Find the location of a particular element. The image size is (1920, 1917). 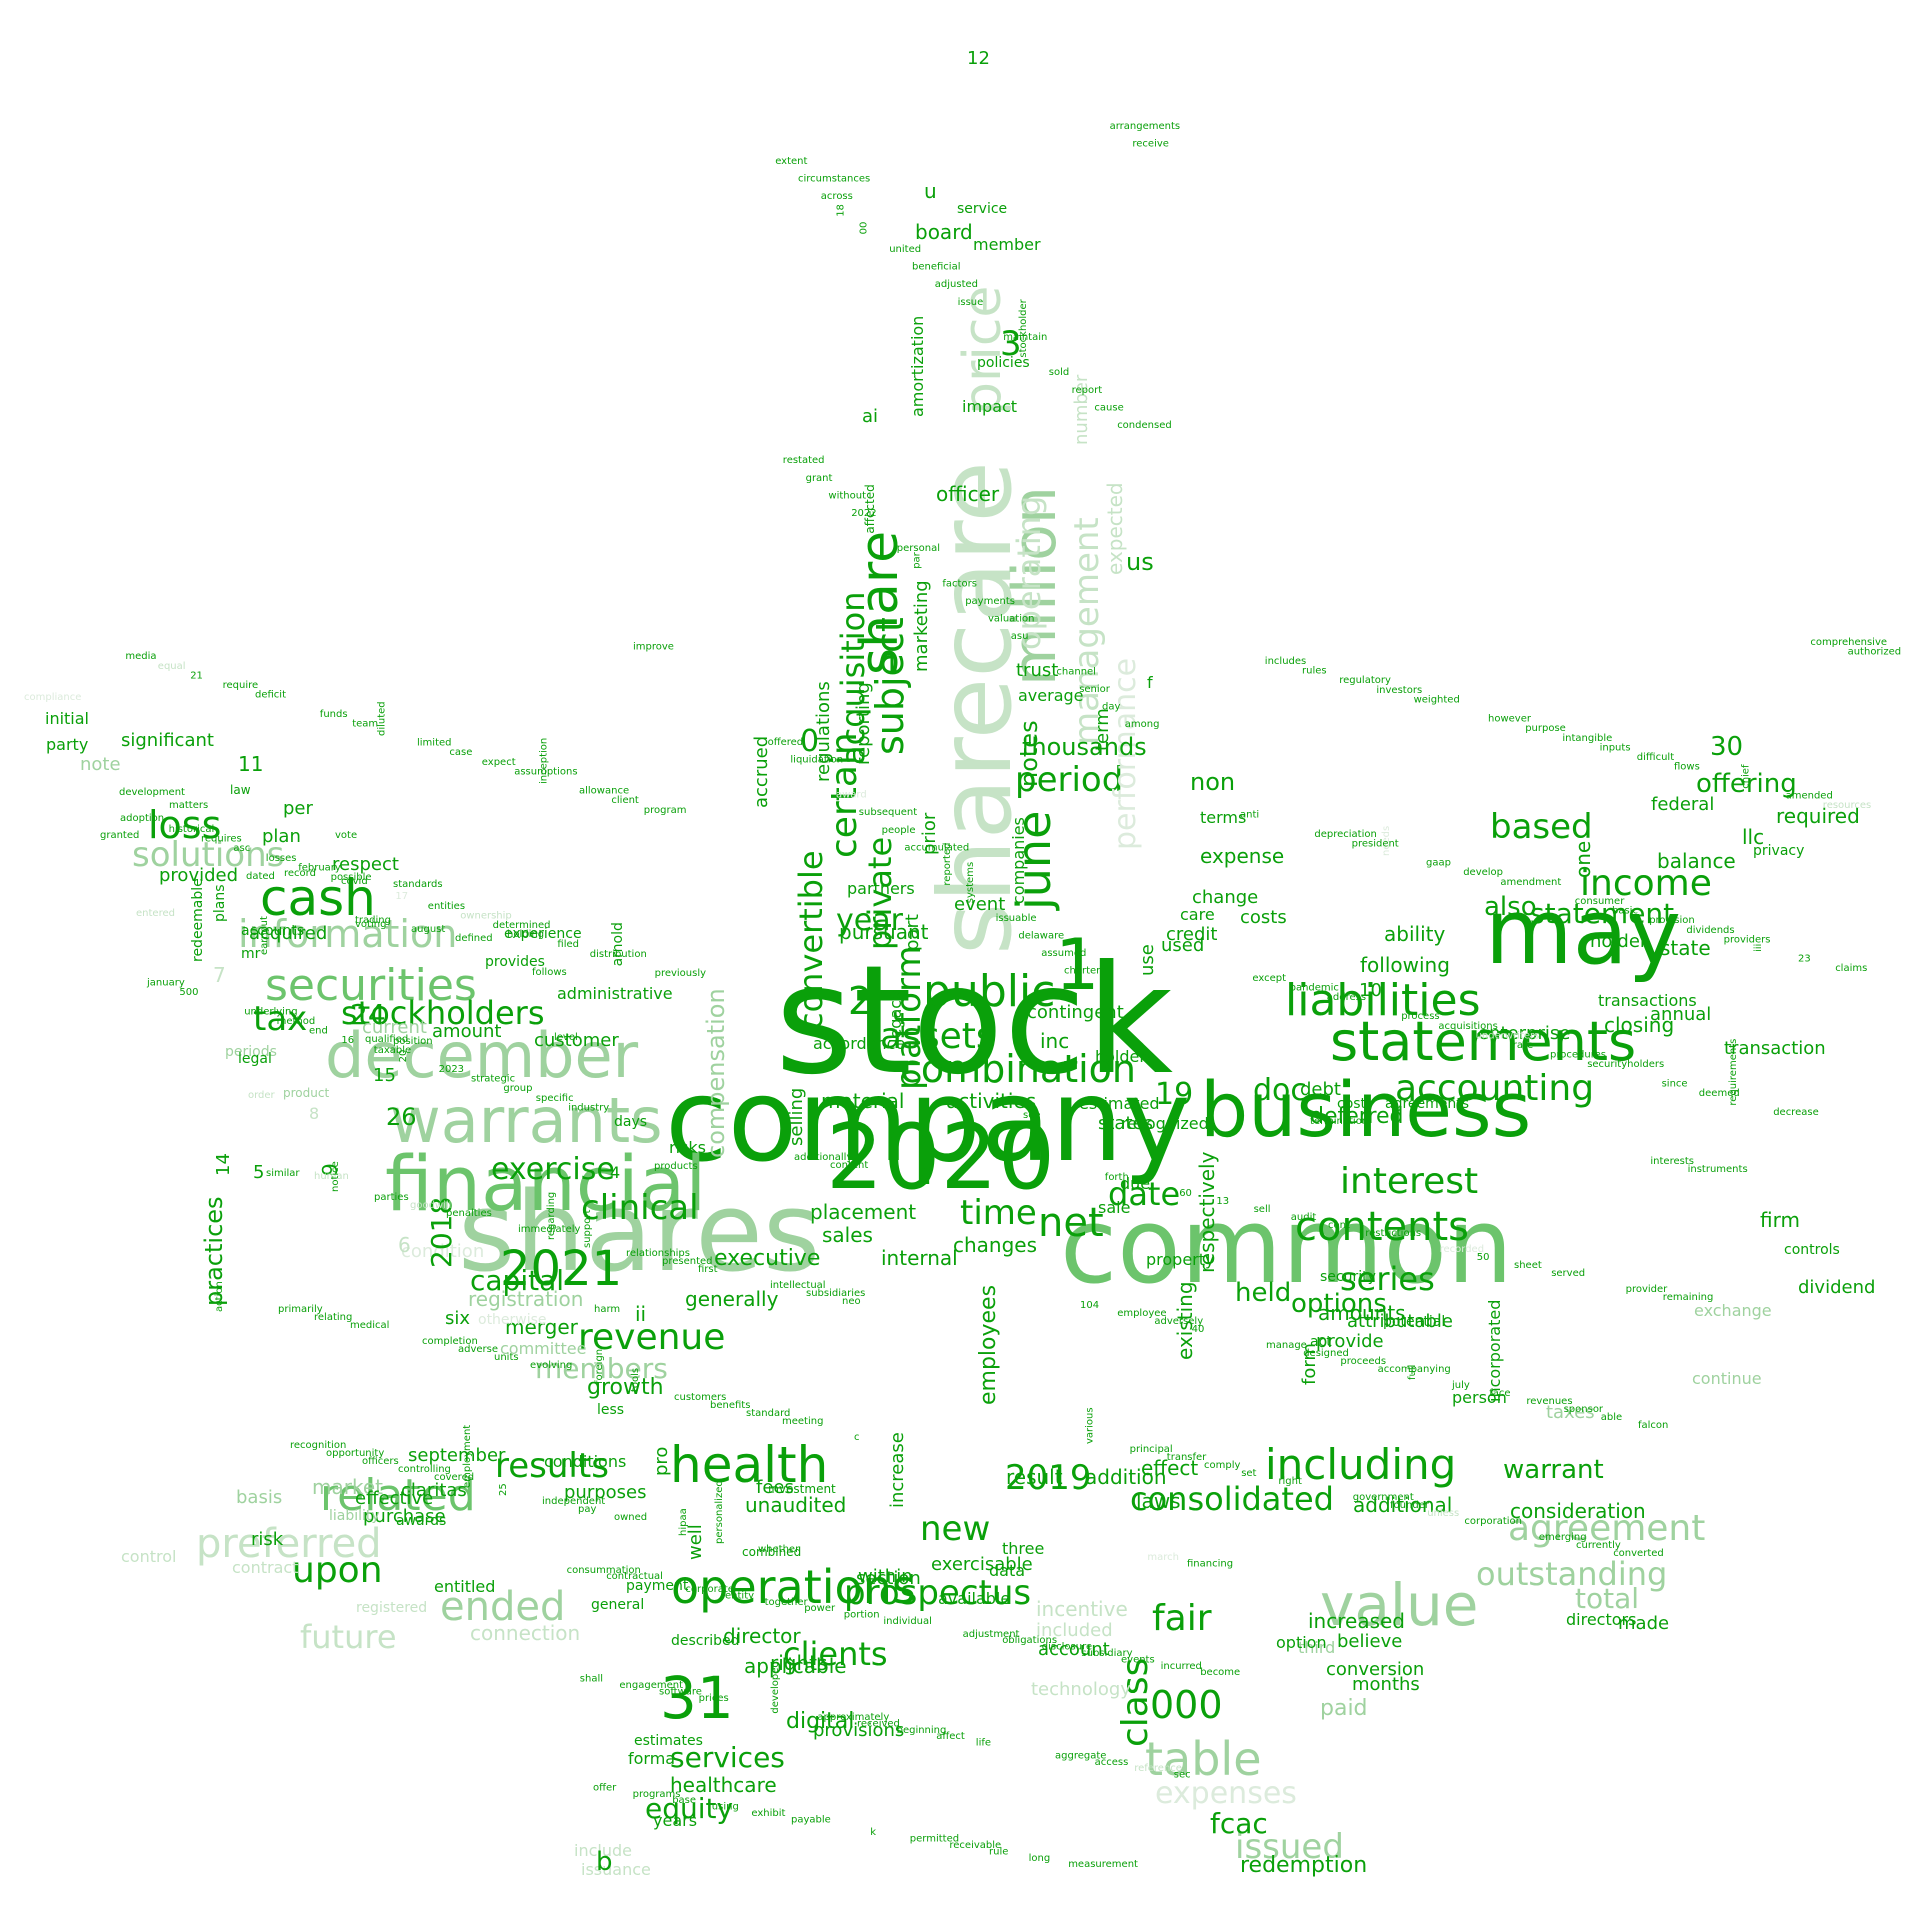

word-348: cause is located at coordinates (1108, 407).